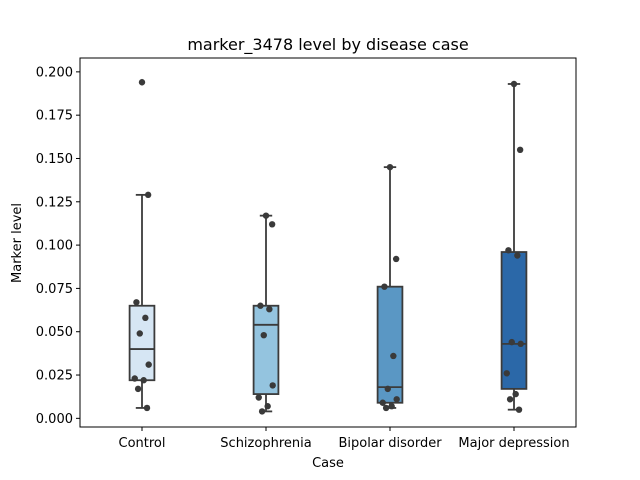 This screenshot has width=640, height=480. What do you see at coordinates (513, 443) in the screenshot?
I see `x-tick-label: Major depression` at bounding box center [513, 443].